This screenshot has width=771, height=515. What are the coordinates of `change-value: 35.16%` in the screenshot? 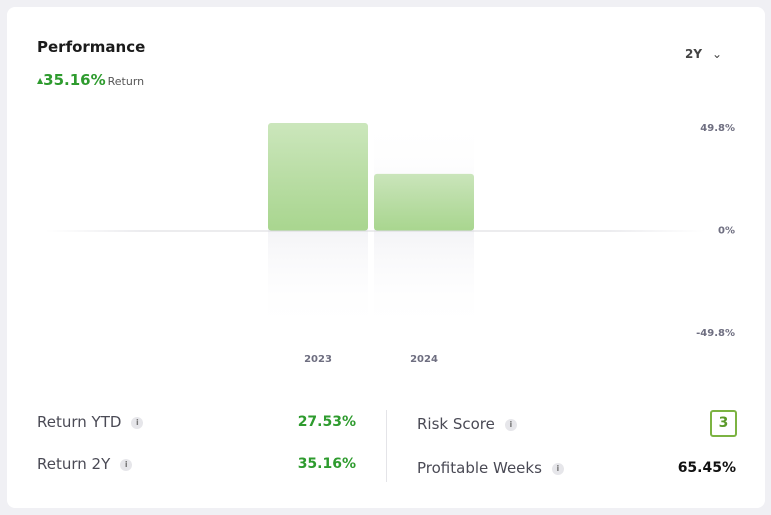 It's located at (74, 80).